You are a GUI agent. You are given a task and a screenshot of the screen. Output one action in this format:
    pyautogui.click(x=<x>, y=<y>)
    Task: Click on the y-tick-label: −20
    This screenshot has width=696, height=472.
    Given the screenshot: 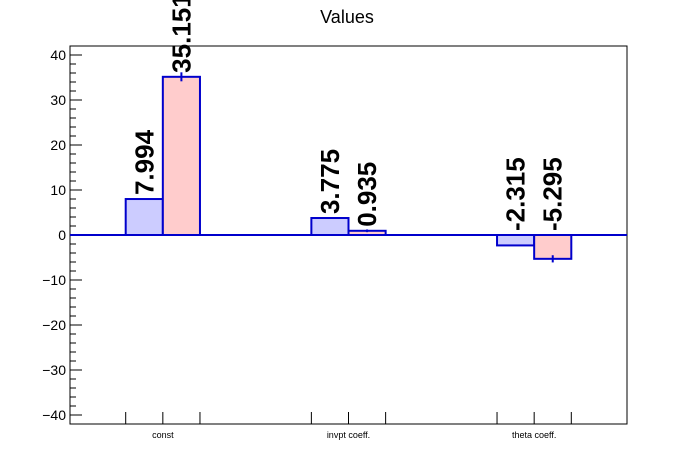 What is the action you would take?
    pyautogui.click(x=54, y=325)
    